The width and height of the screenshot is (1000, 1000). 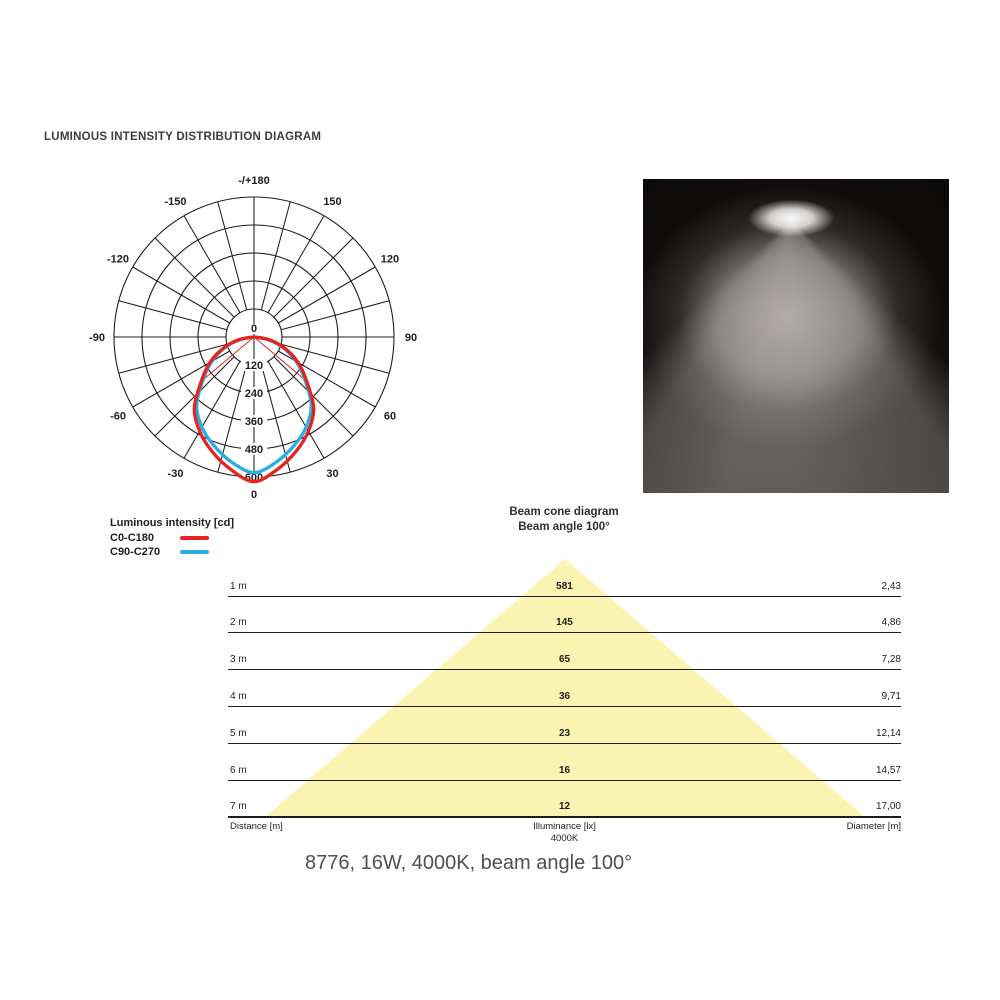 I want to click on legend-swatch-blue-line, so click(x=194, y=552).